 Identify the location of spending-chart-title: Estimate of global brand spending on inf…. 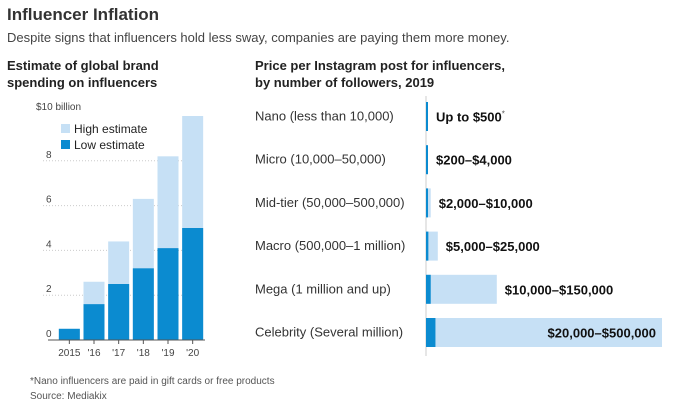
(83, 74).